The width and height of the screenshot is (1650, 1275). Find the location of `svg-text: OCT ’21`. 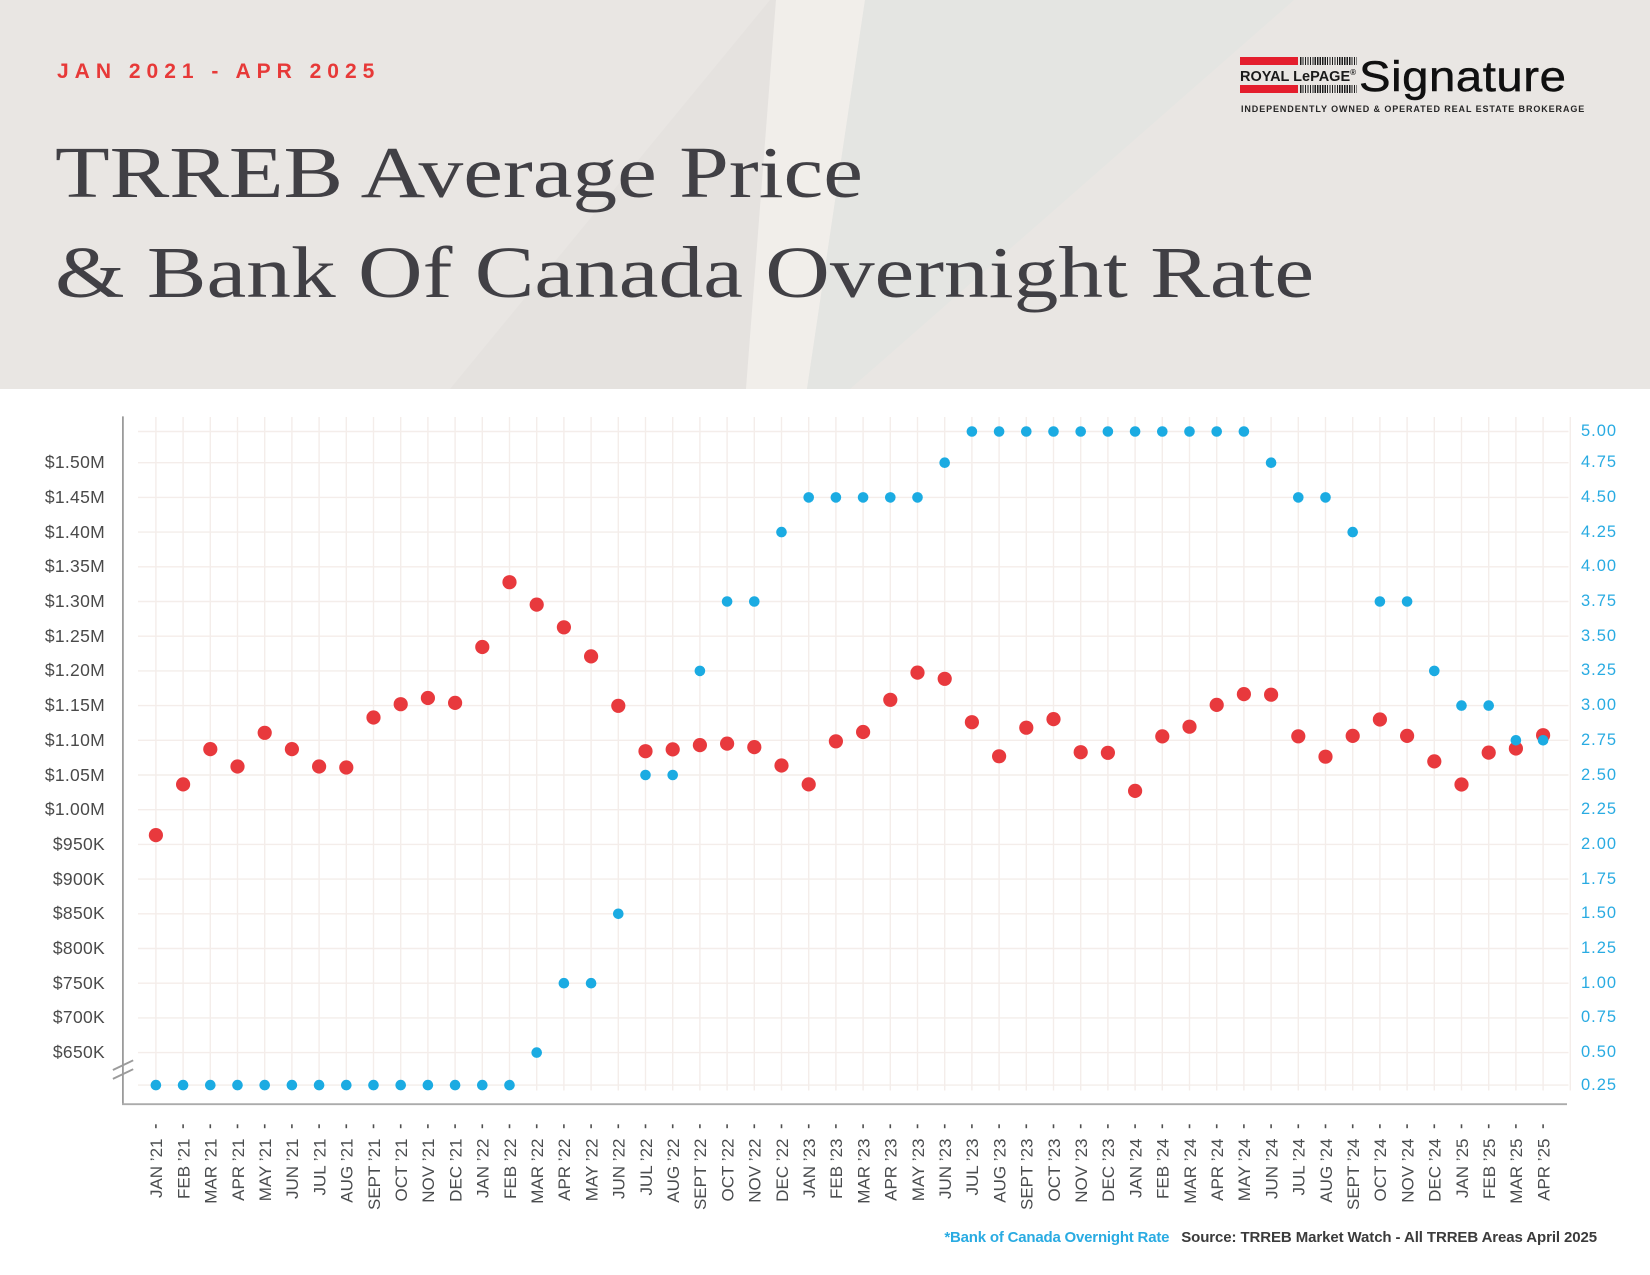

svg-text: OCT ’21 is located at coordinates (401, 1170).